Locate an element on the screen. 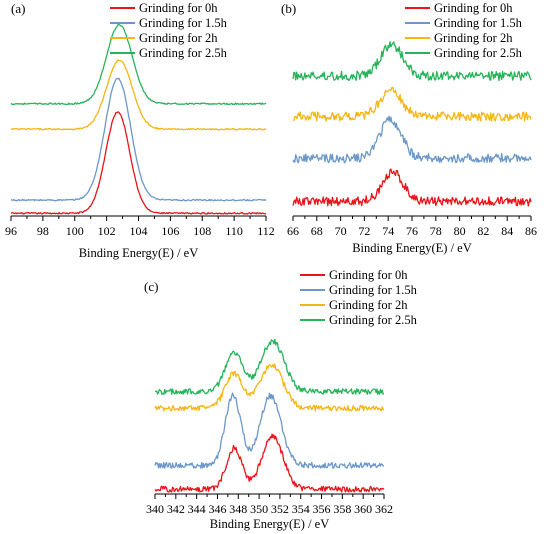 This screenshot has height=534, width=550. chart-c-series-2-line is located at coordinates (269, 387).